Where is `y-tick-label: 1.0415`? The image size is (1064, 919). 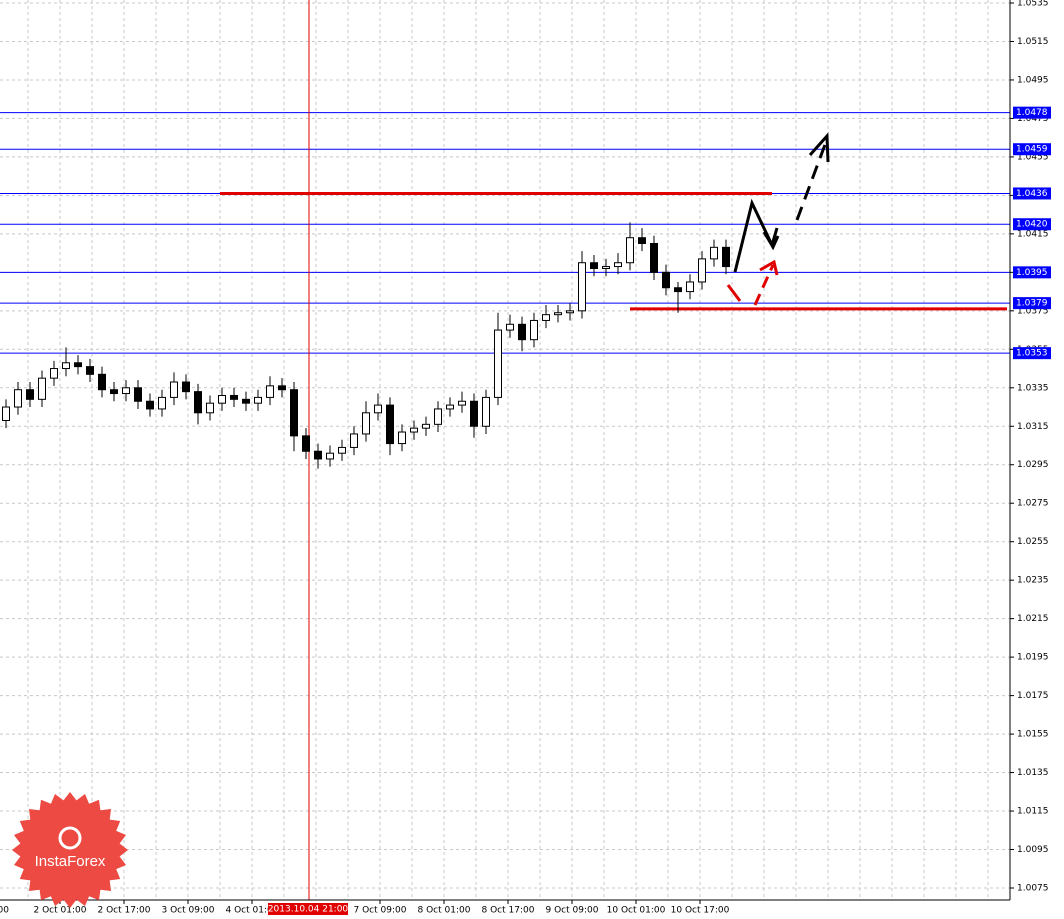
y-tick-label: 1.0415 is located at coordinates (1033, 234).